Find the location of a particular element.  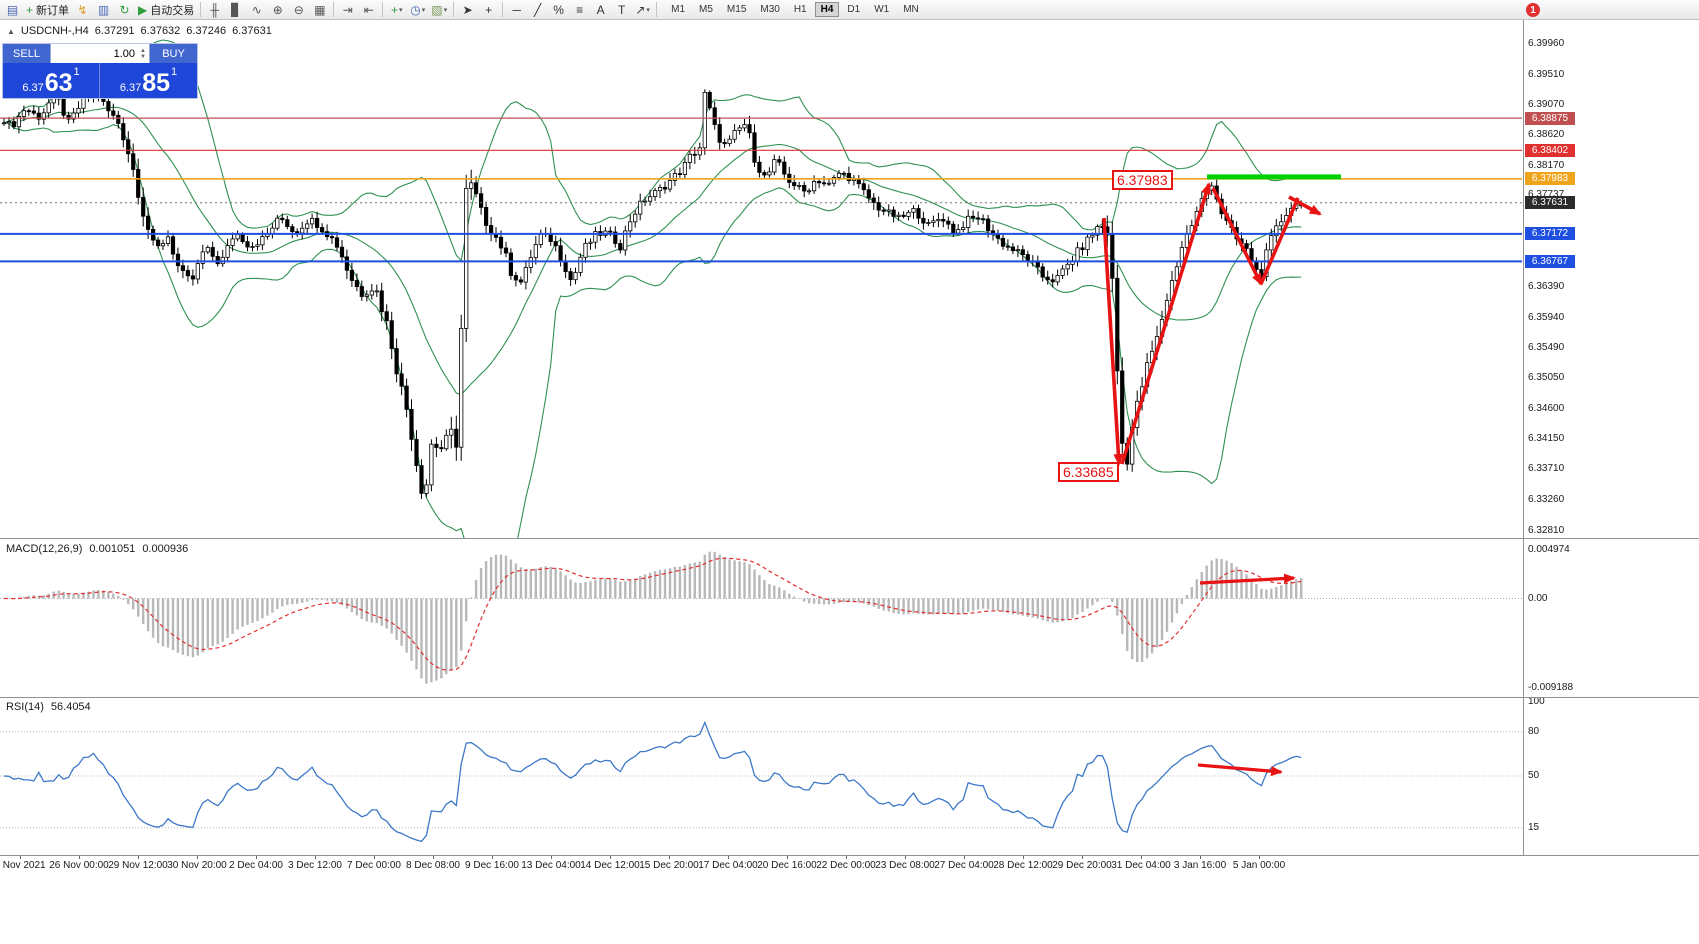

chart-shift-button: ⇤ is located at coordinates (368, 10).